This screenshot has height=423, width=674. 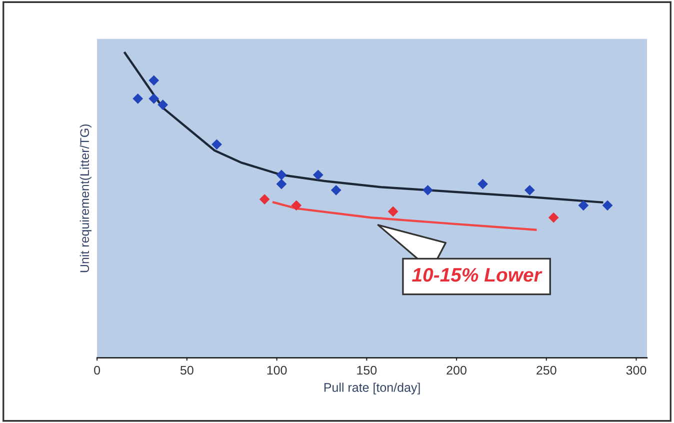 I want to click on x-tick-label: 100, so click(x=277, y=370).